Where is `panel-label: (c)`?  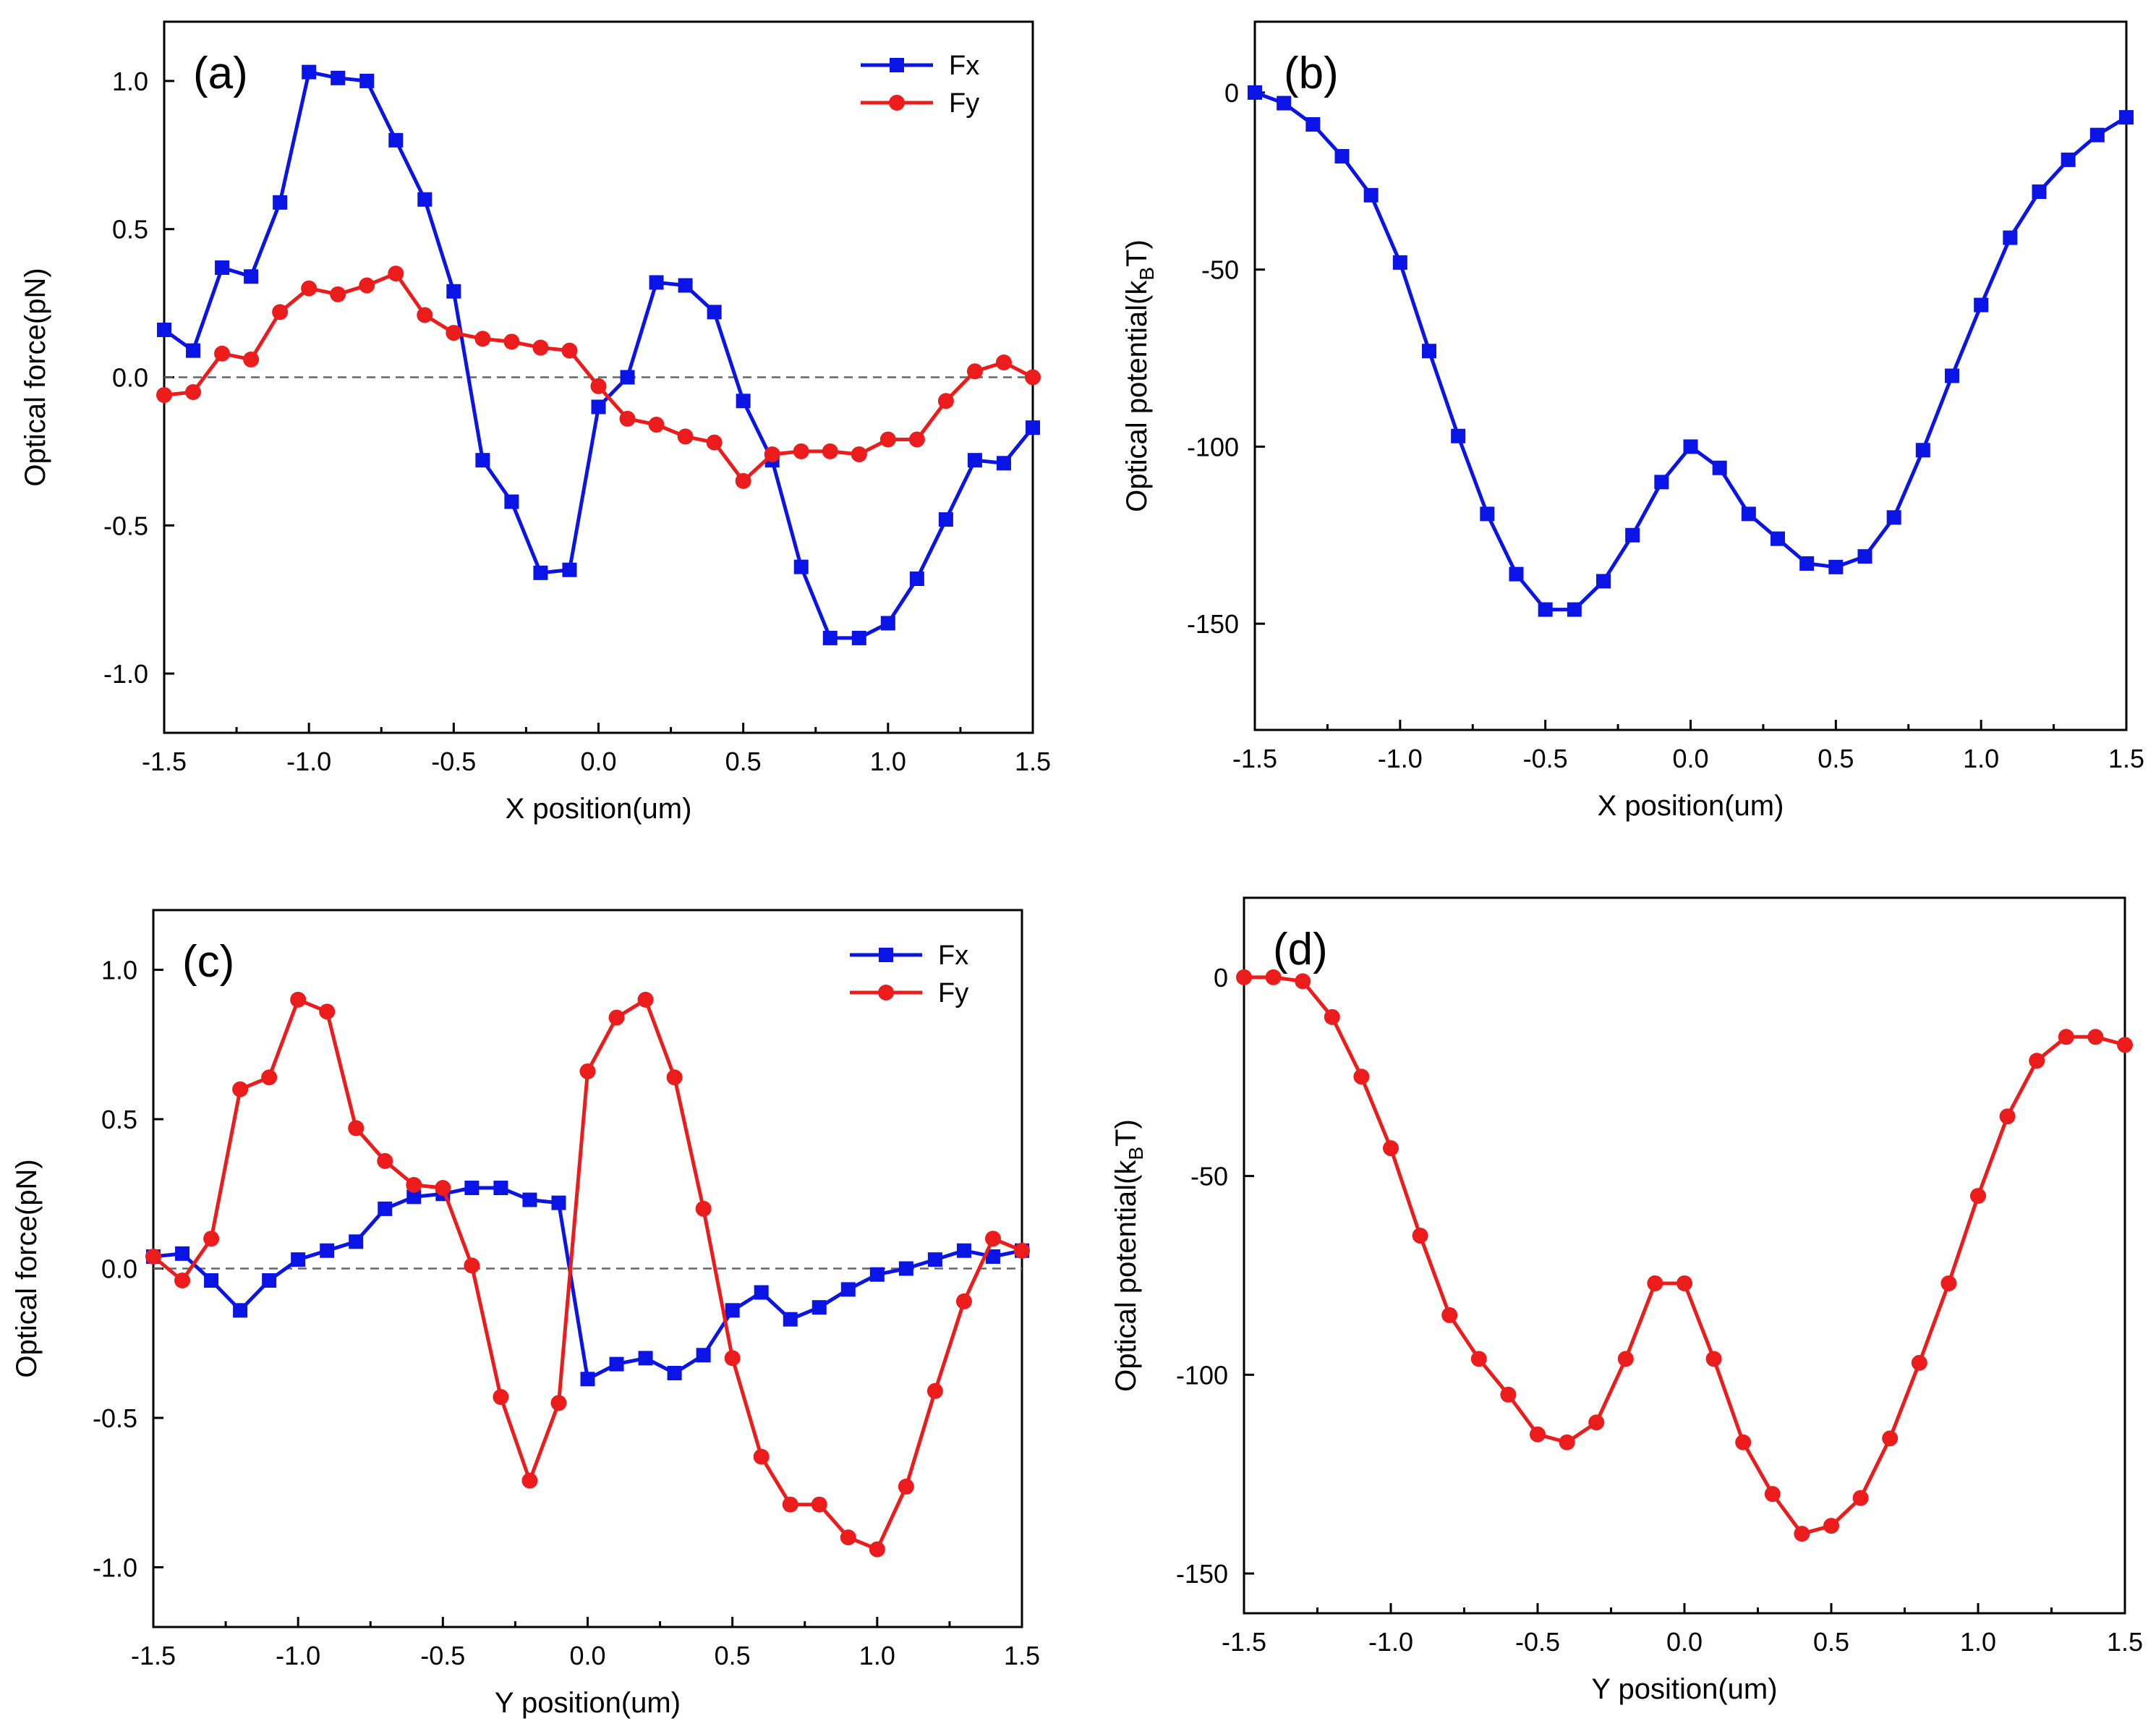 panel-label: (c) is located at coordinates (208, 962).